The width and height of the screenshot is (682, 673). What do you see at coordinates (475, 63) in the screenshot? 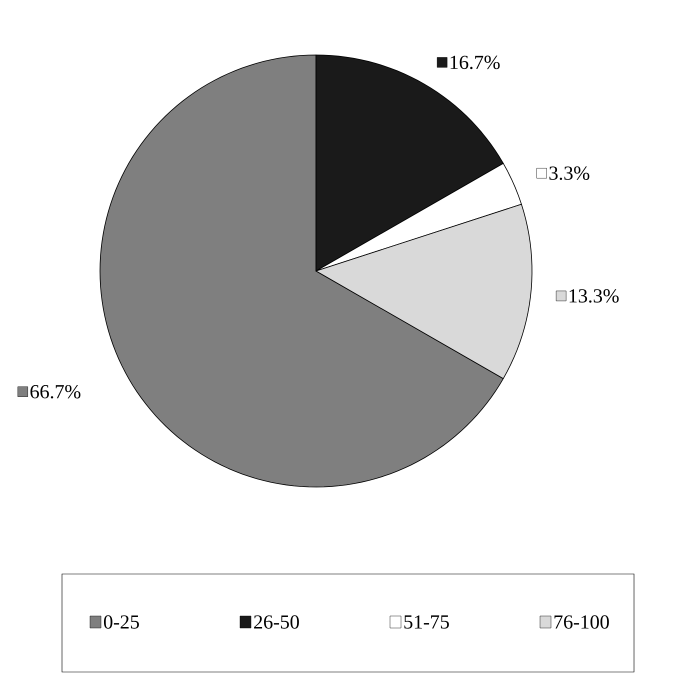
I see `data-label: 16.7%` at bounding box center [475, 63].